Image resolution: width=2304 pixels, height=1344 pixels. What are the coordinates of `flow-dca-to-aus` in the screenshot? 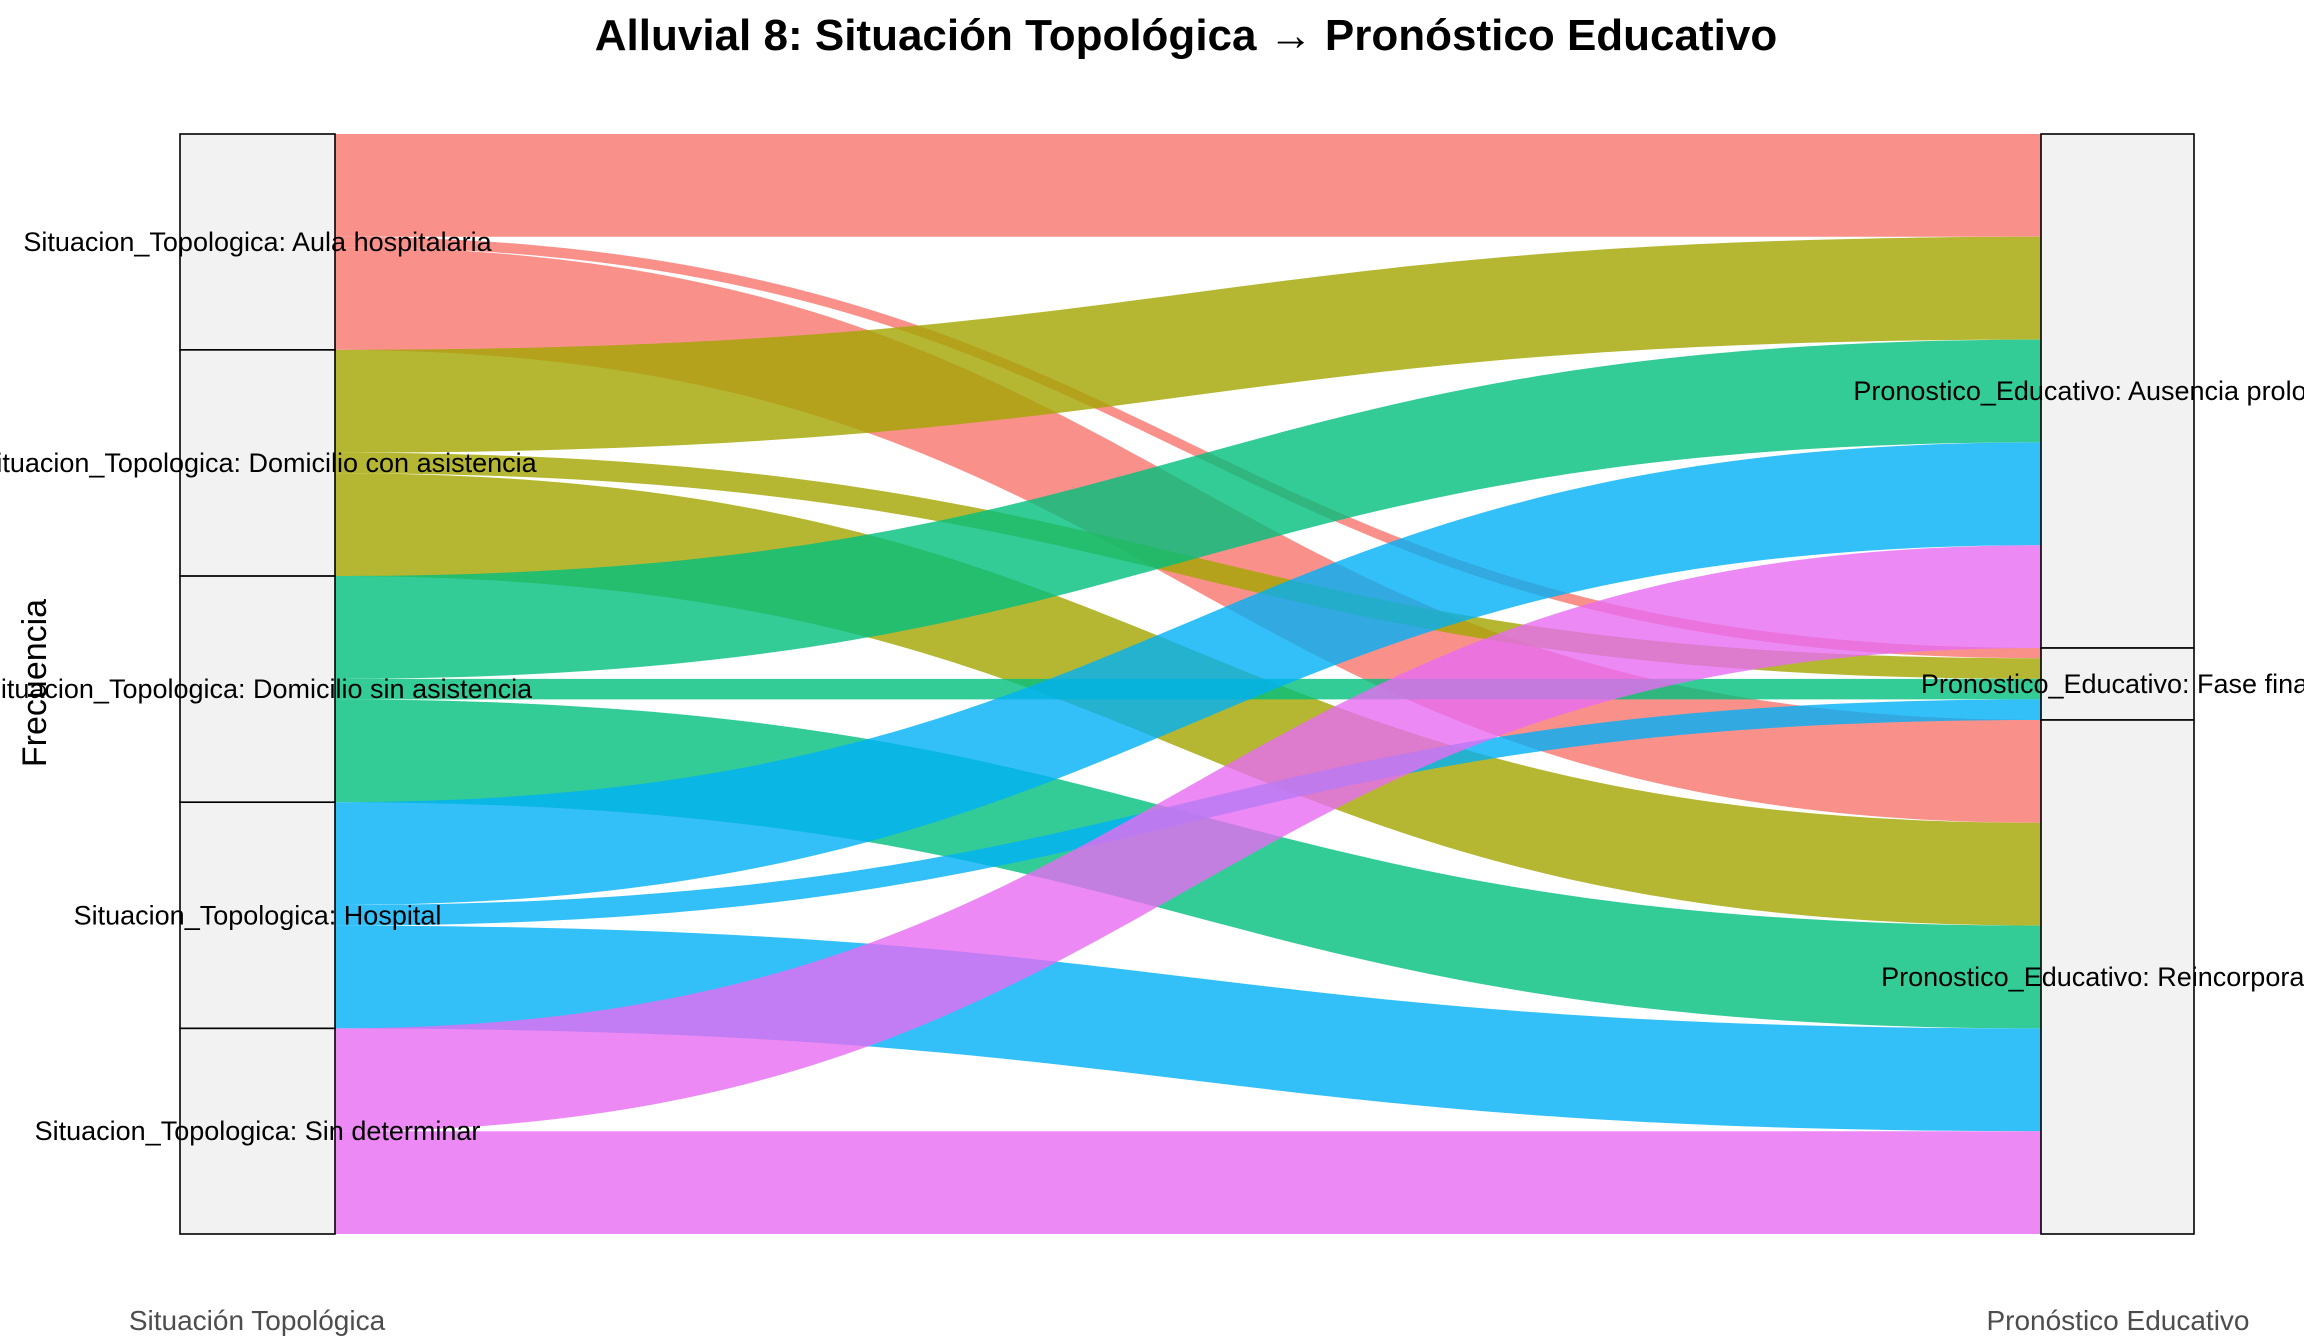 It's located at (1188, 344).